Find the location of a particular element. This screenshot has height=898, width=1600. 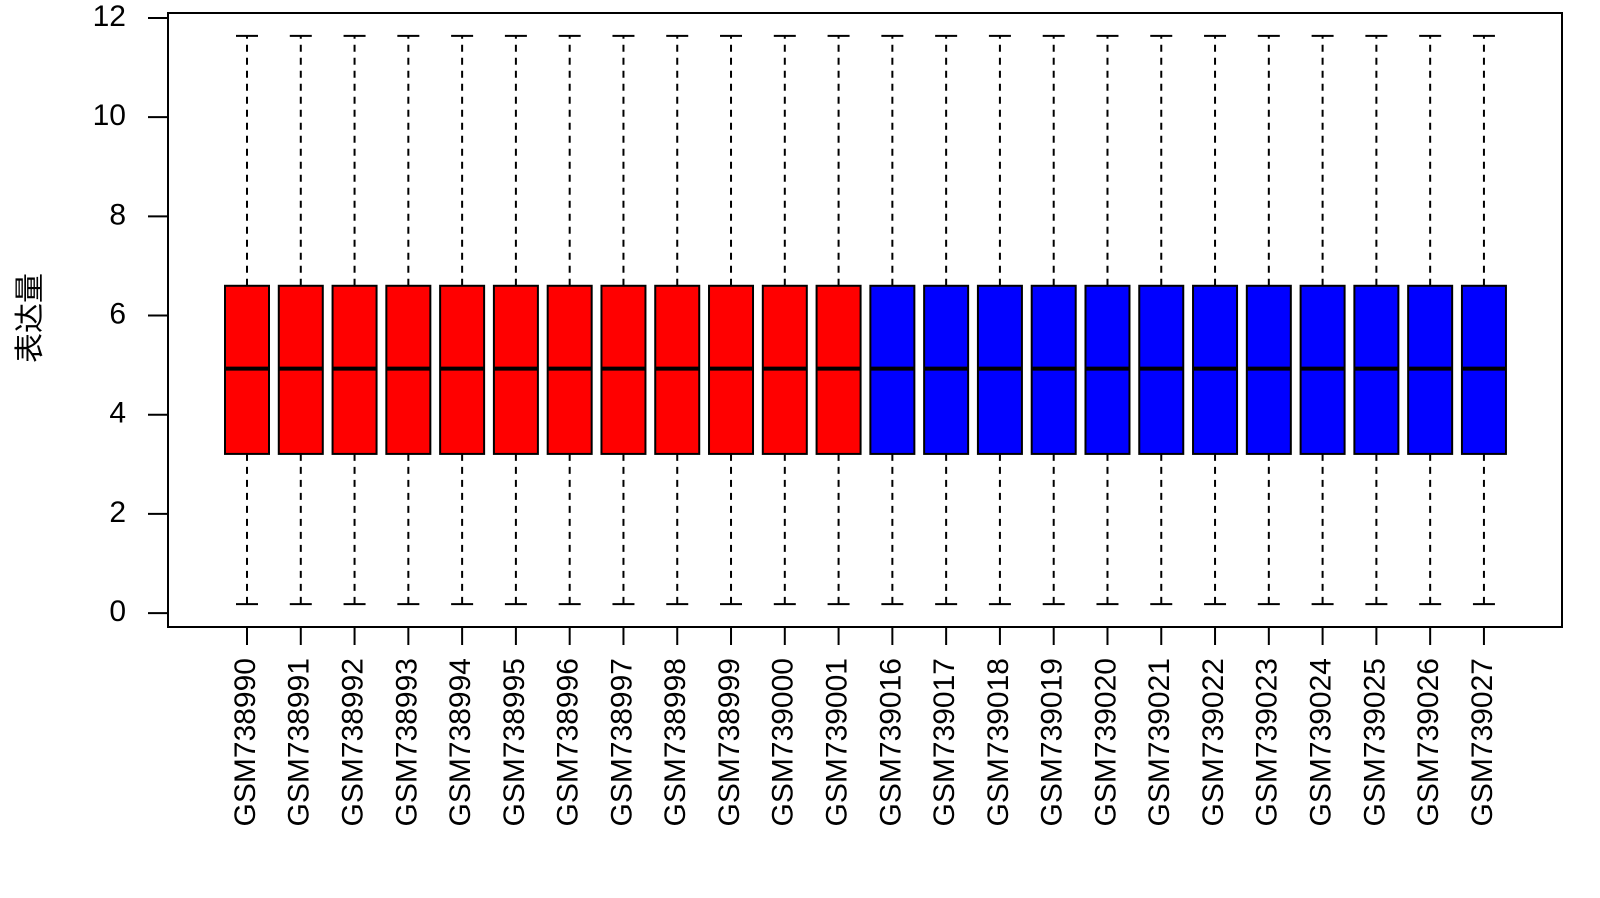

x-tick-label: GSM738993 is located at coordinates (406, 742).